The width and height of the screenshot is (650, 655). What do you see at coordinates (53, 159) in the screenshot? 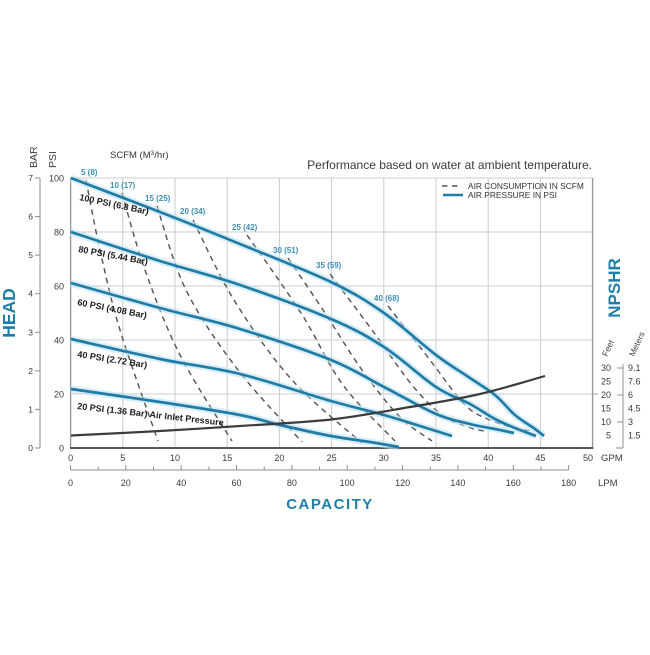
I see `svg-text: PSI` at bounding box center [53, 159].